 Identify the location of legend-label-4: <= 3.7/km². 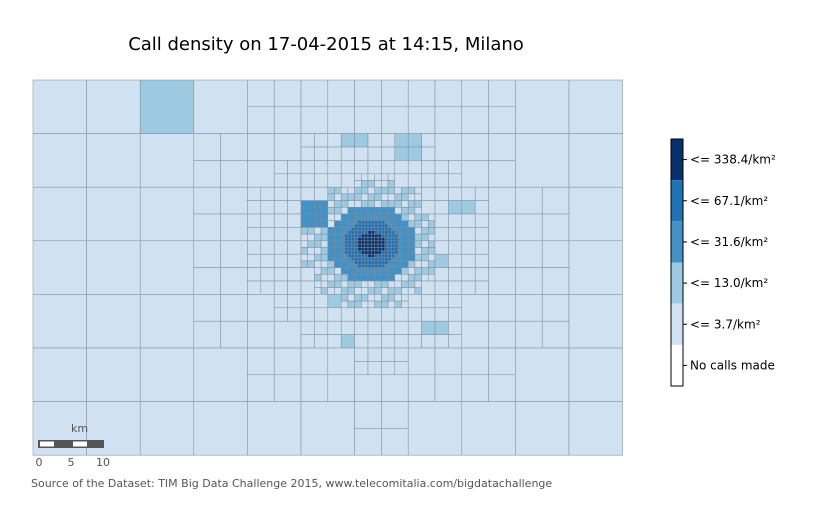
(725, 324).